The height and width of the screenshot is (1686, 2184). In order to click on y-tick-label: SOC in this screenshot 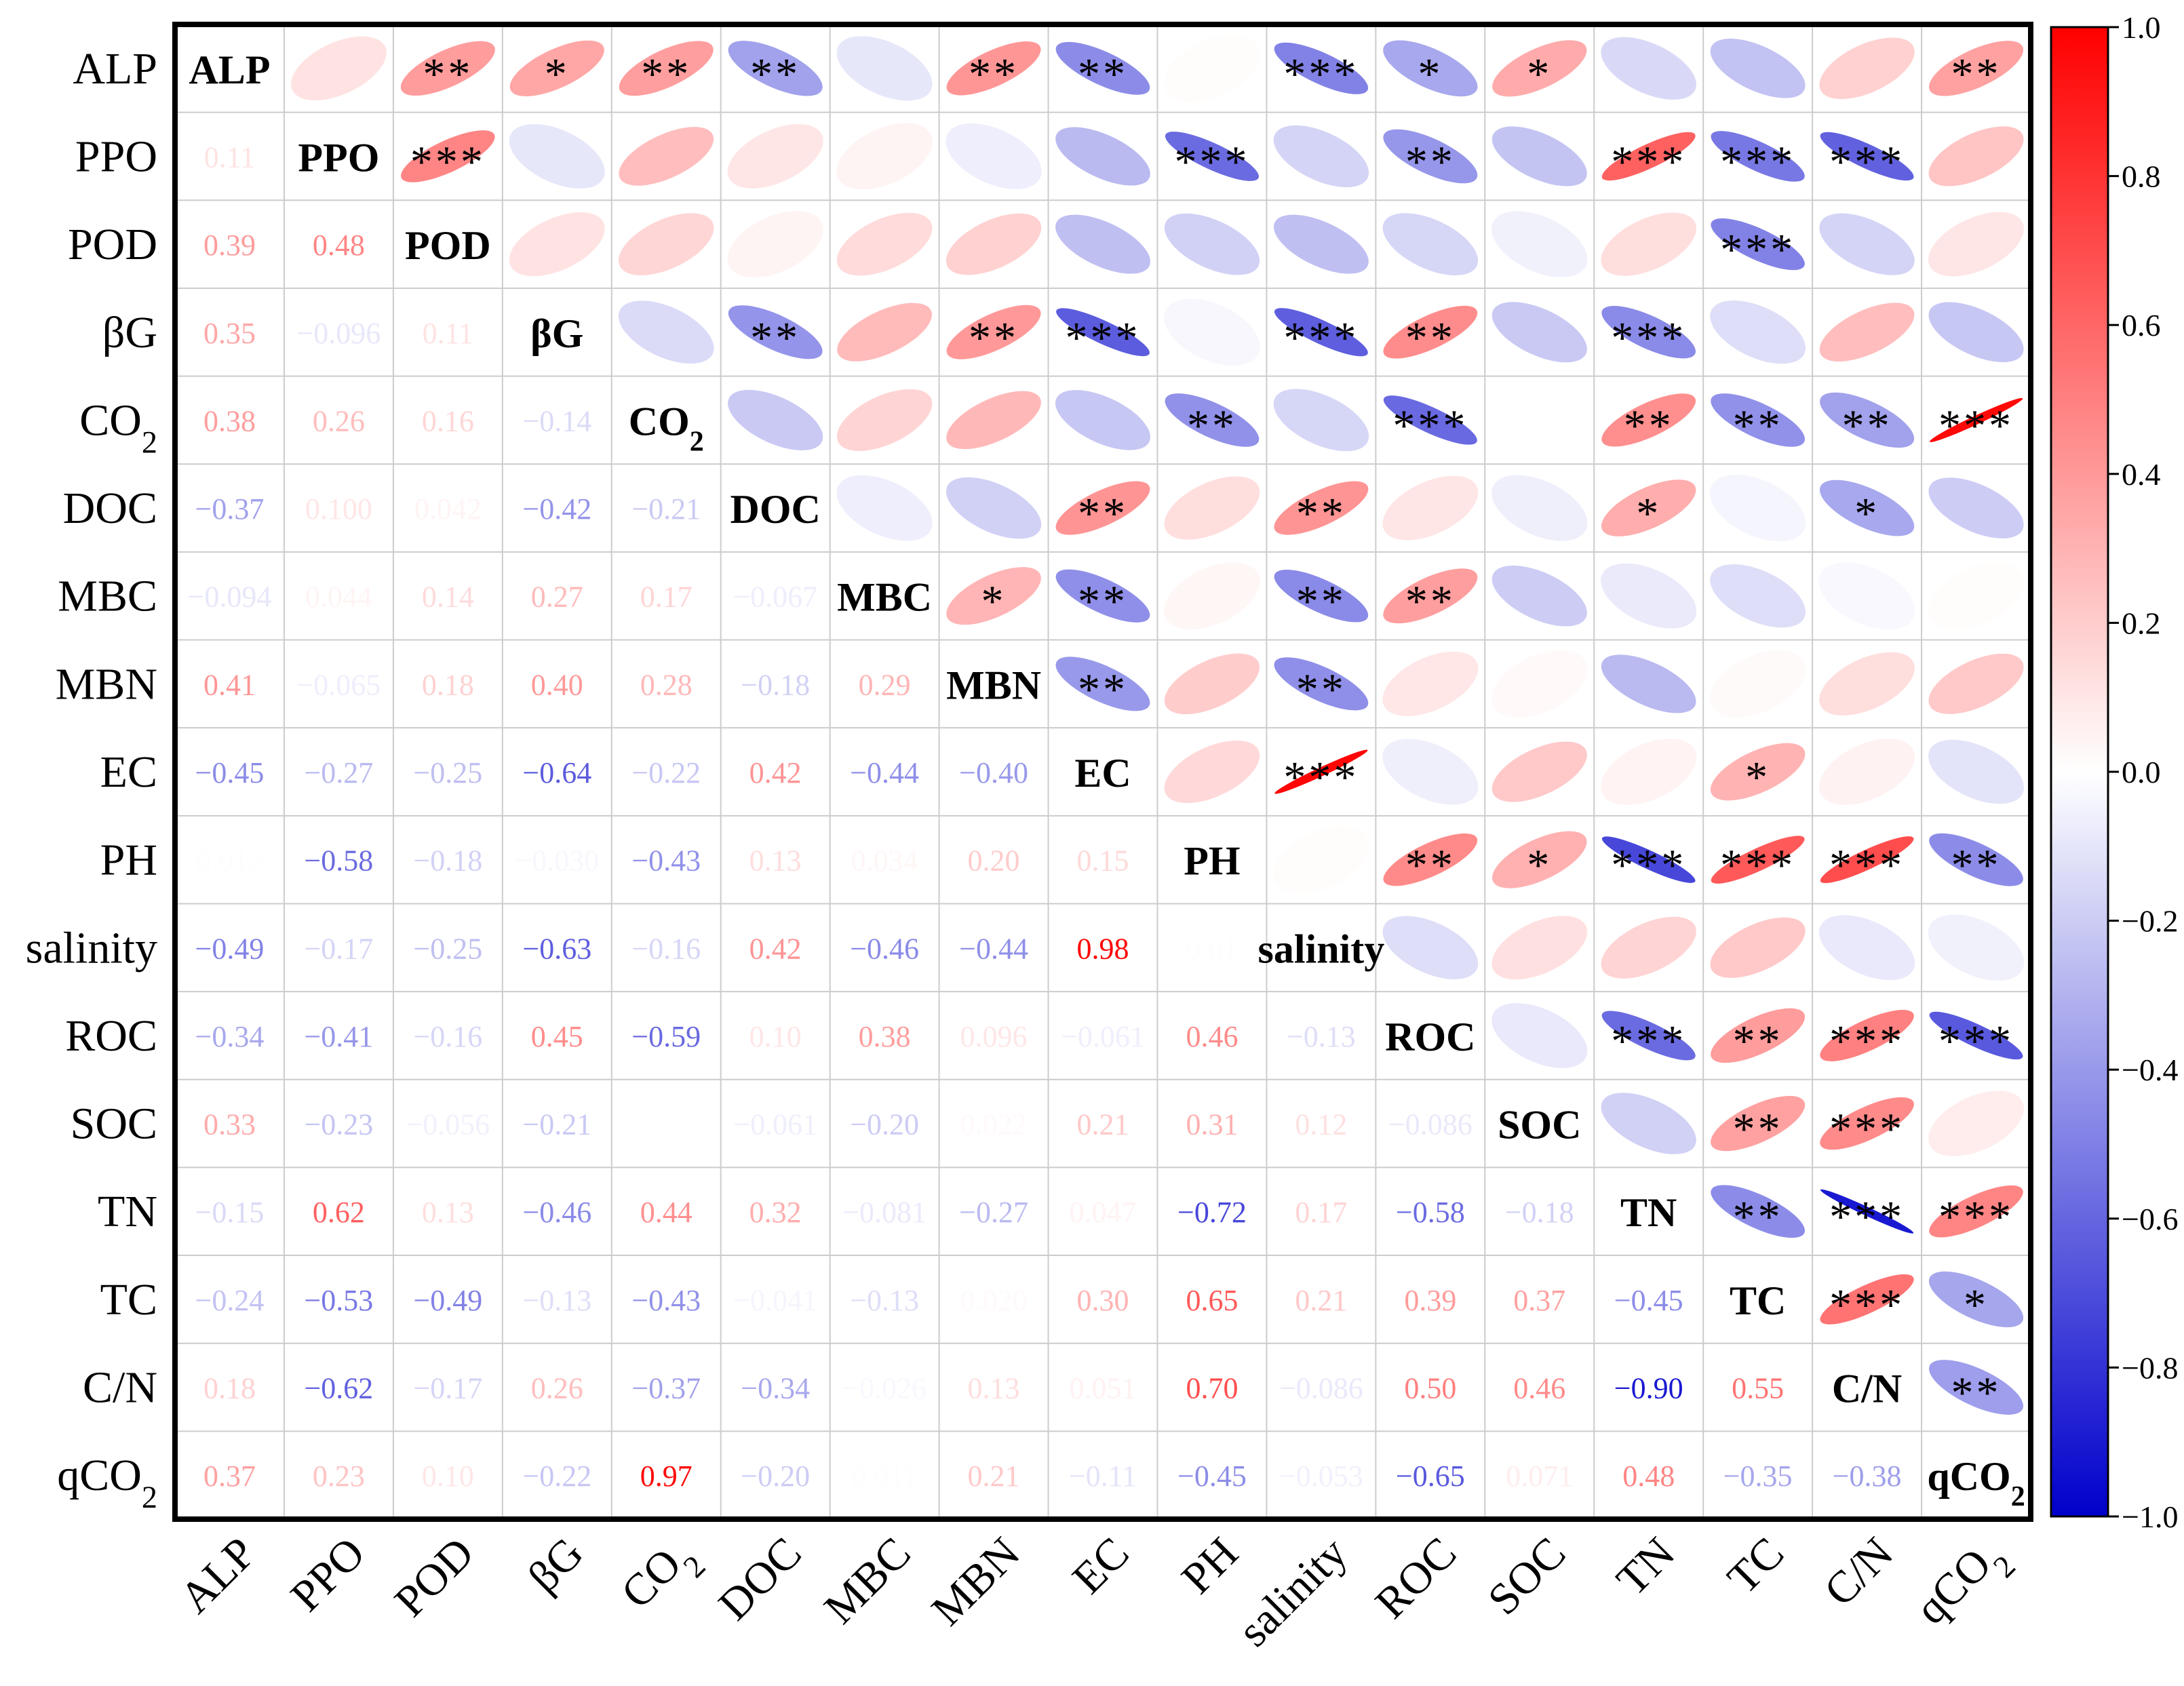, I will do `click(114, 1124)`.